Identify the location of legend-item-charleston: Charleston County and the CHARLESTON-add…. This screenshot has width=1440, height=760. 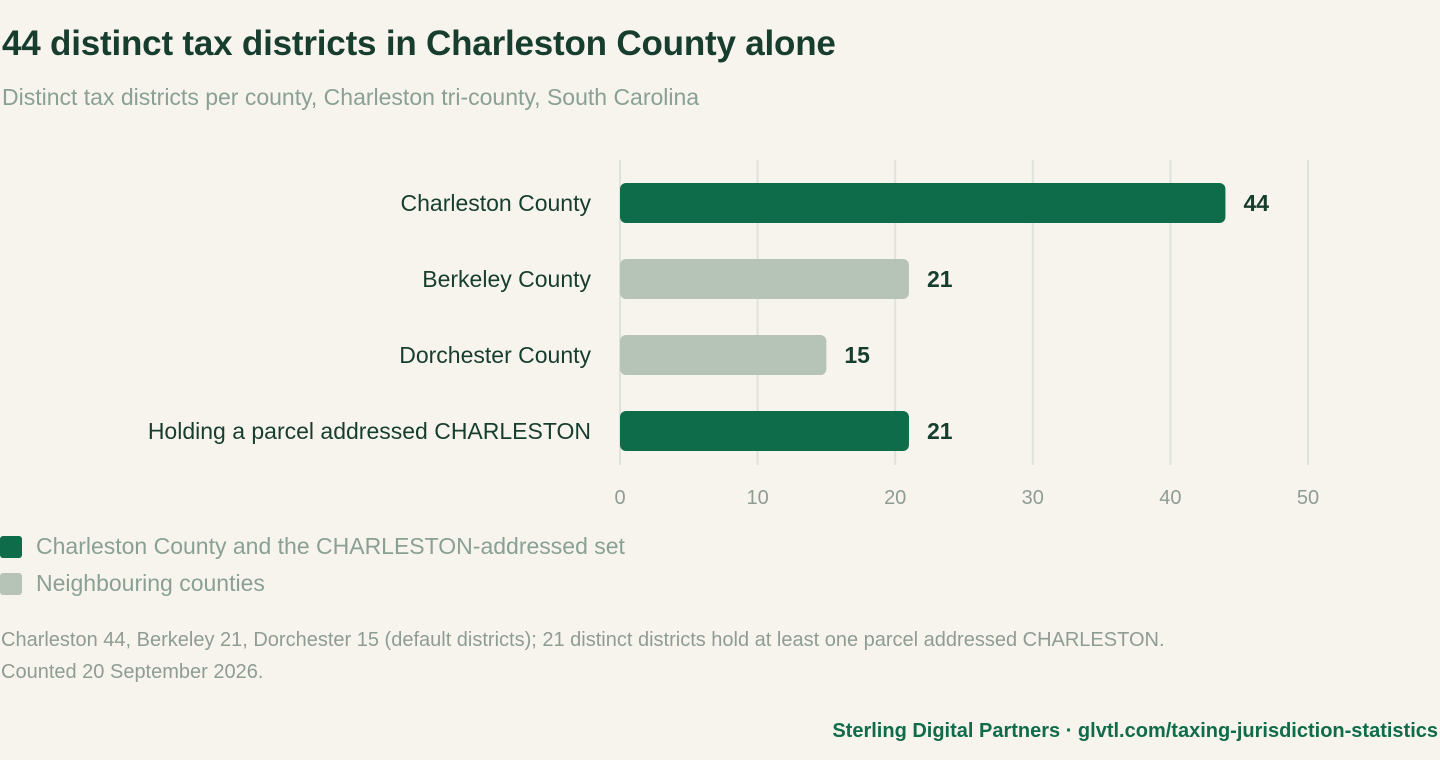
(312, 546).